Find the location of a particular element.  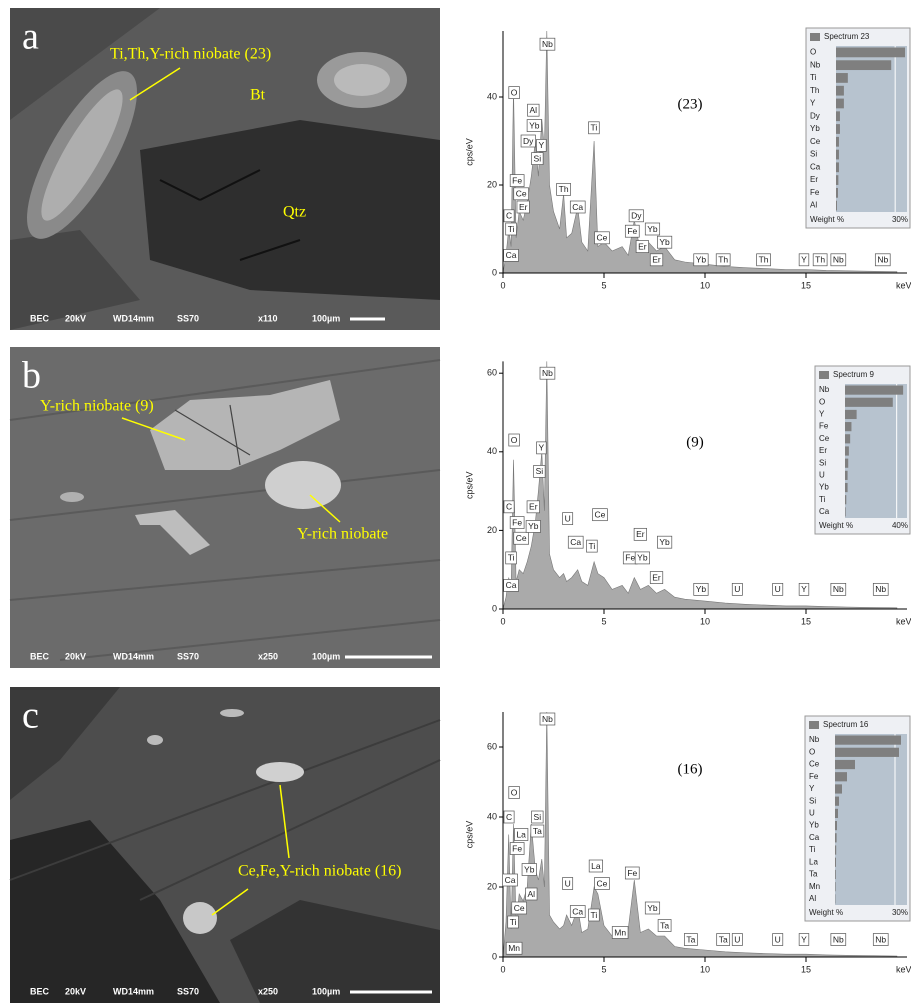

peak-label: Dy is located at coordinates (636, 216).